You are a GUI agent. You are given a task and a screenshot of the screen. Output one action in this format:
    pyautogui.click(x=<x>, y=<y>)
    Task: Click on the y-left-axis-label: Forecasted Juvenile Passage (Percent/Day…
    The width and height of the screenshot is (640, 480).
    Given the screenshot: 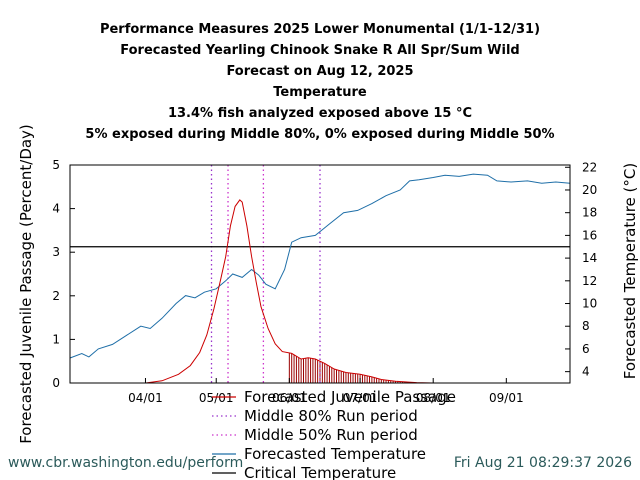 What is the action you would take?
    pyautogui.click(x=26, y=284)
    